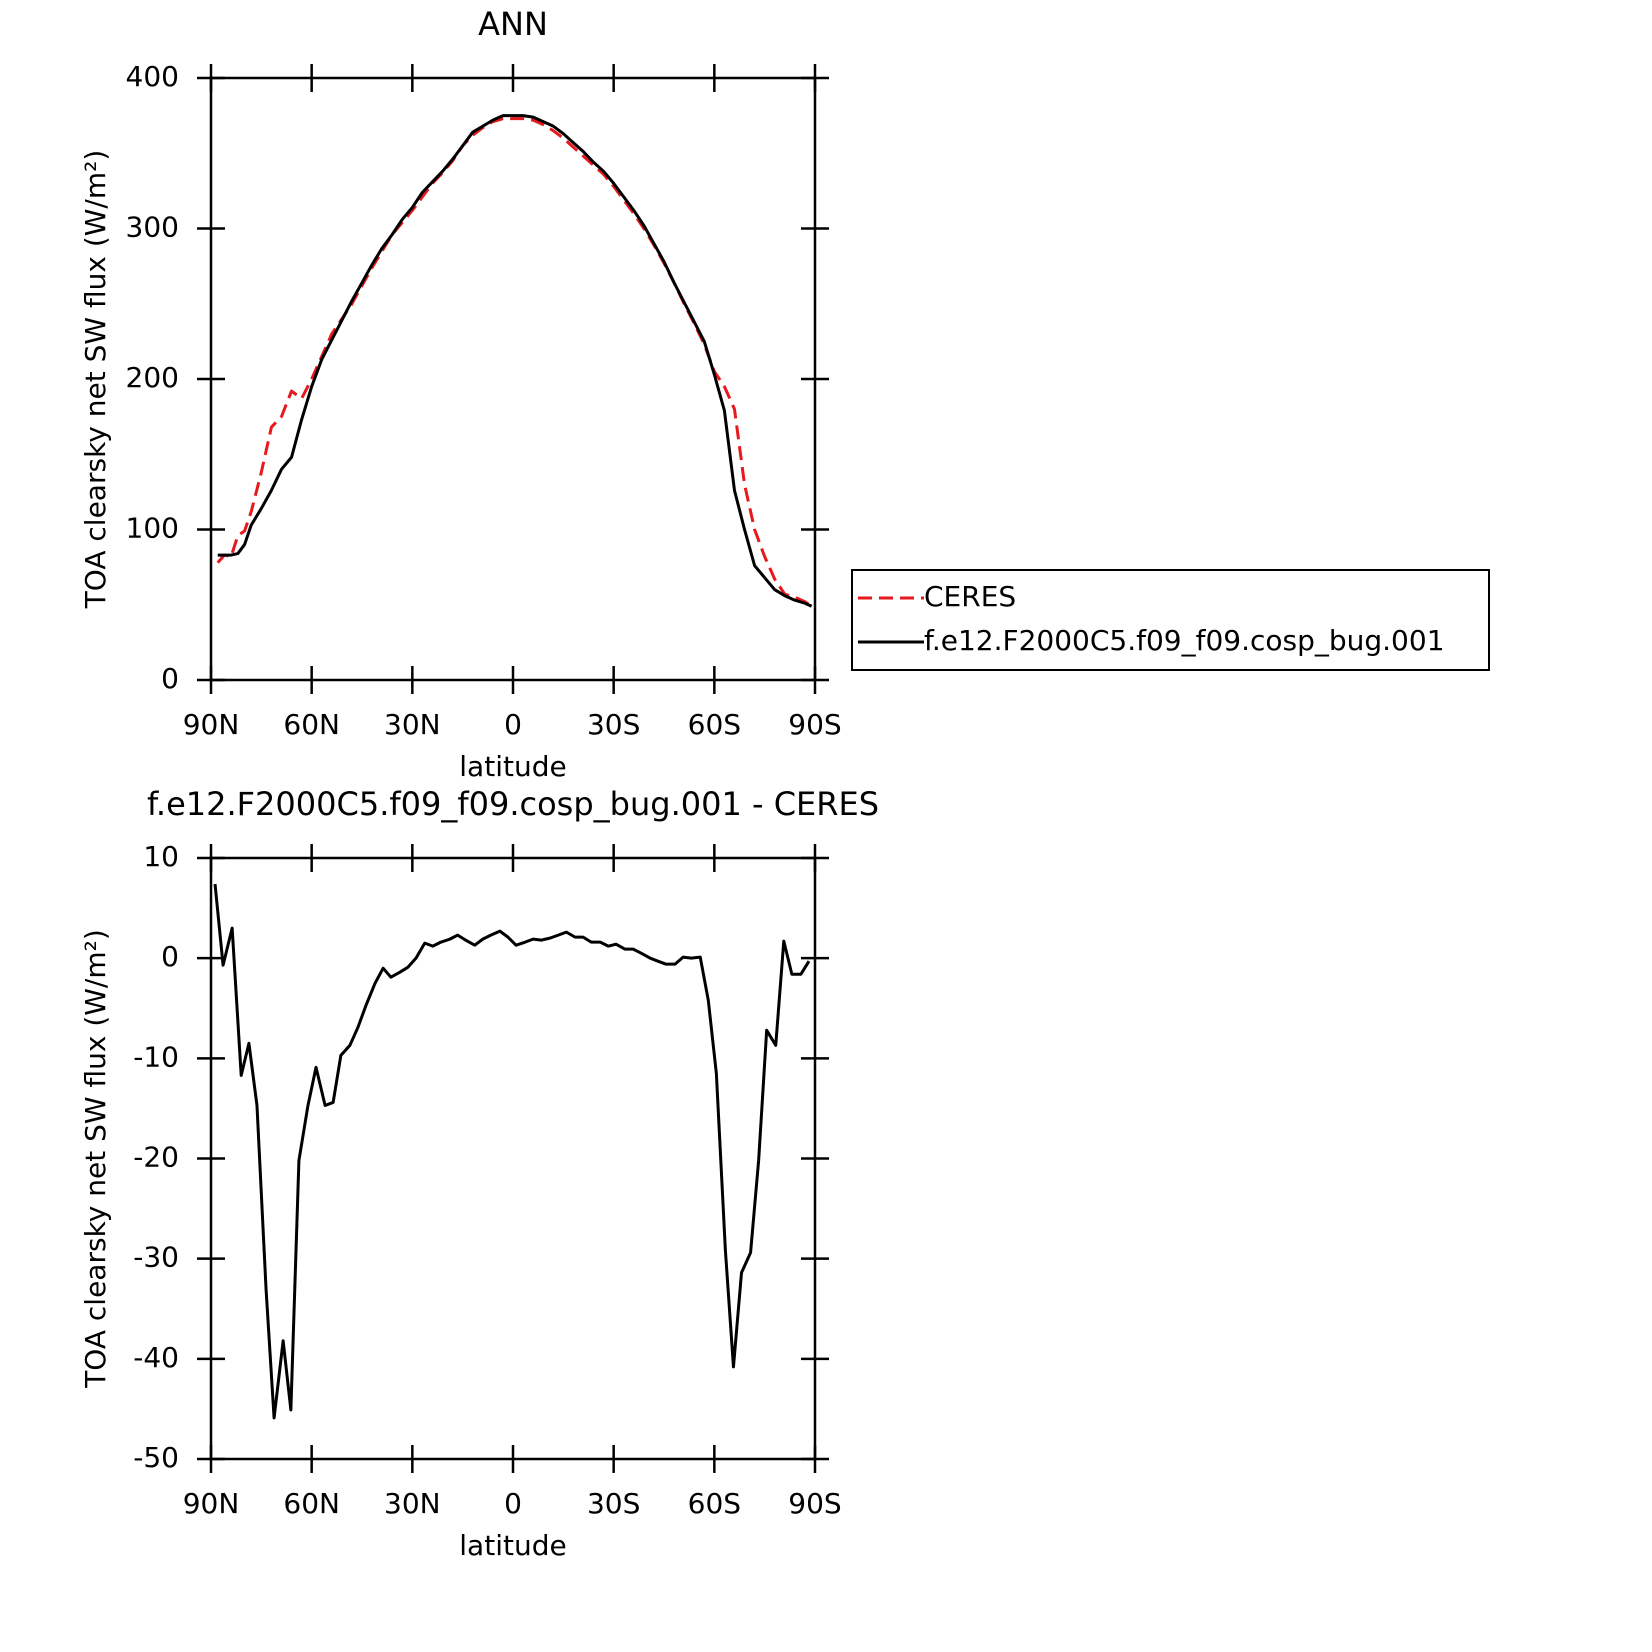 This screenshot has height=1652, width=1652. What do you see at coordinates (156, 1056) in the screenshot?
I see `y-tick-label: -10` at bounding box center [156, 1056].